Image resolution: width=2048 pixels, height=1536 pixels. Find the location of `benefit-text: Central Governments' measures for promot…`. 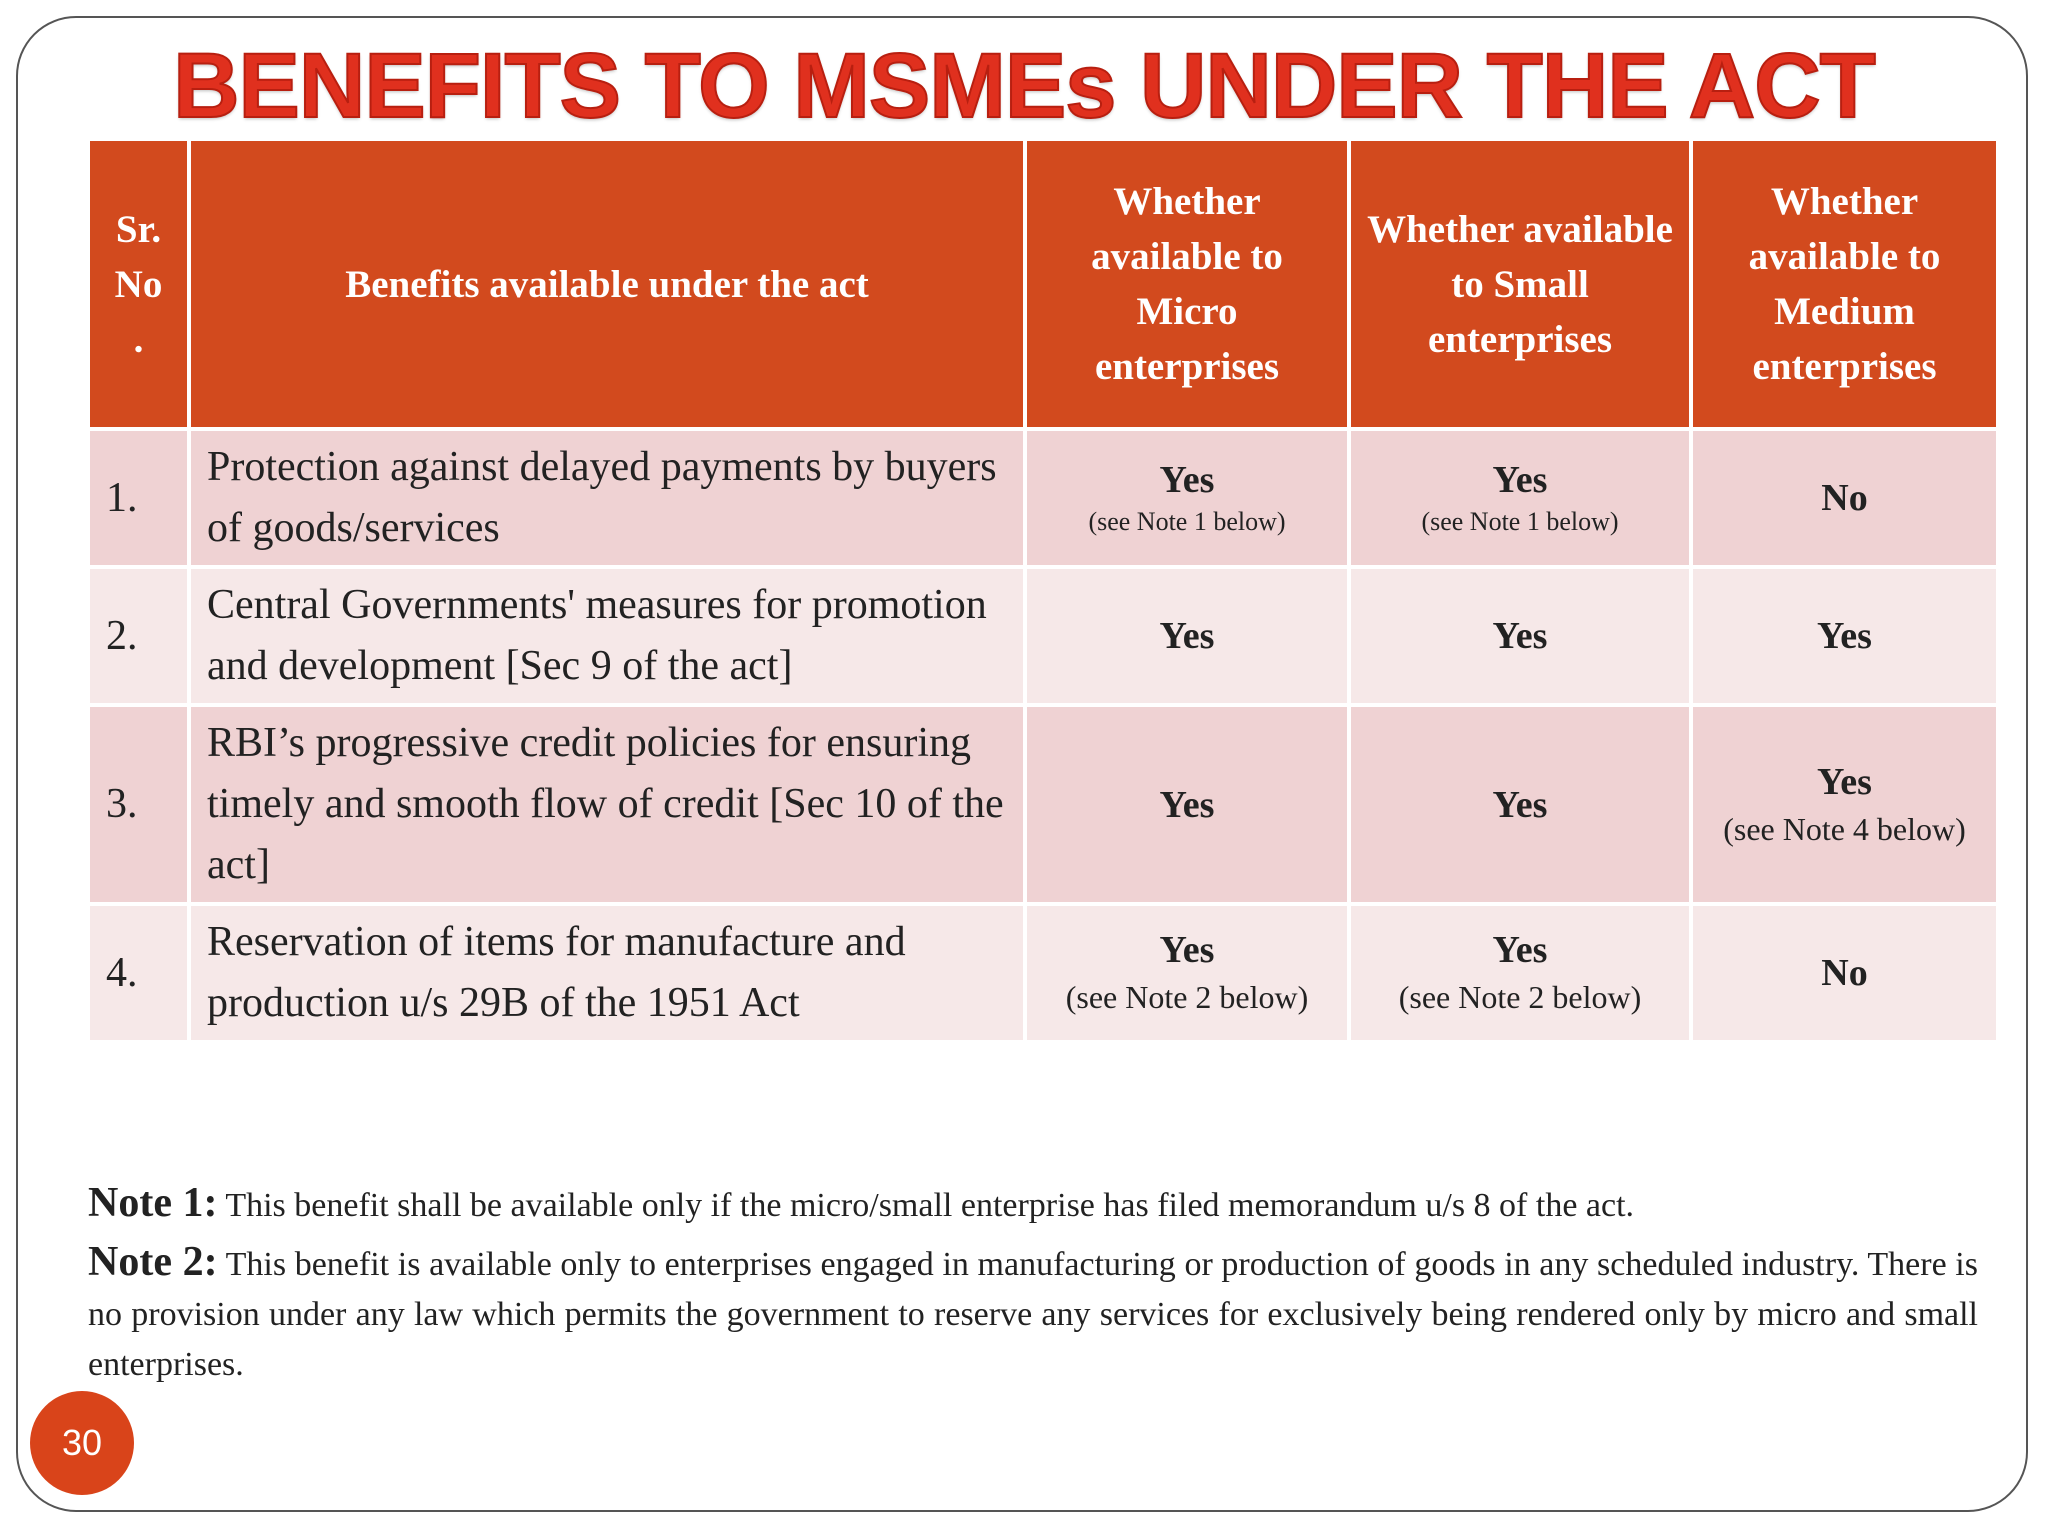

benefit-text: Central Governments' measures for promot… is located at coordinates (607, 636).